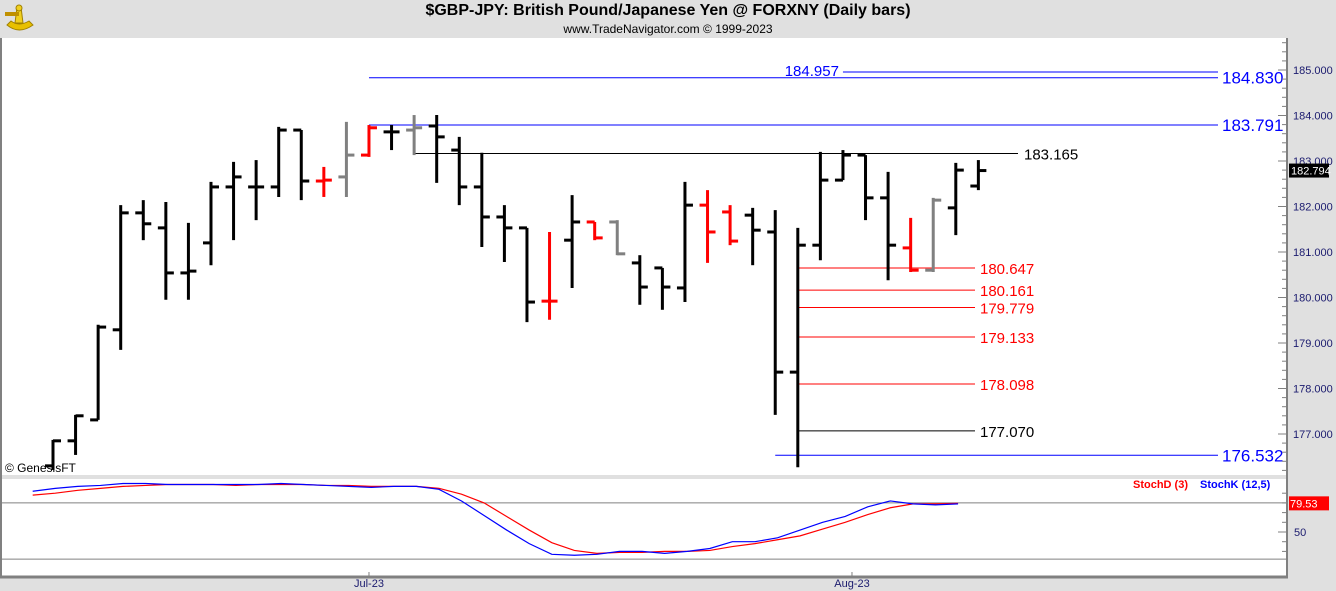 This screenshot has height=591, width=1336. Describe the element at coordinates (1313, 435) in the screenshot. I see `y-tick-label: 177.000` at that location.